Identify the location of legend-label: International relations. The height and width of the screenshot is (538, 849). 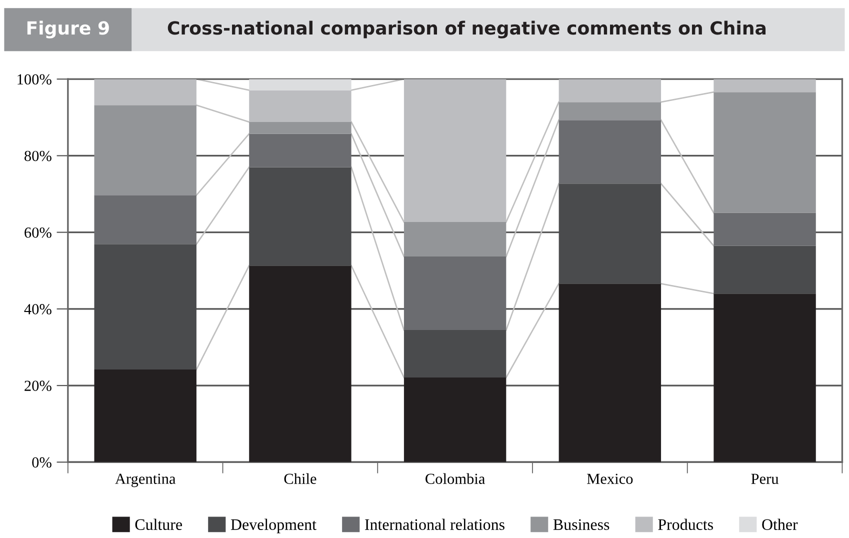
(434, 524).